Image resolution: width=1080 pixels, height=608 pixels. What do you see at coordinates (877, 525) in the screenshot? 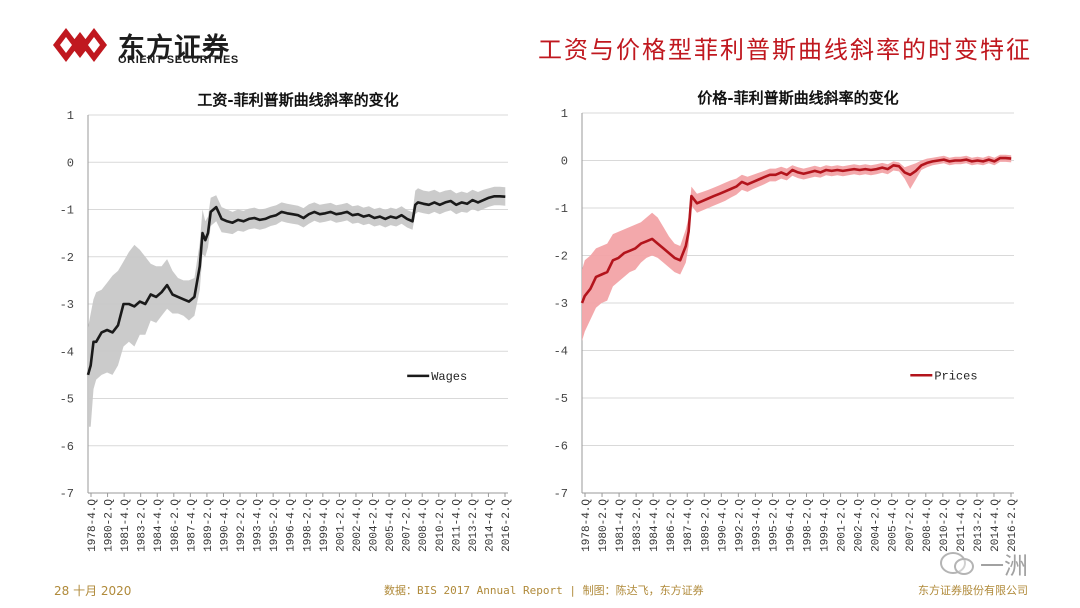
I see `prices-x-tick-label: 2004-2.Q` at bounding box center [877, 525].